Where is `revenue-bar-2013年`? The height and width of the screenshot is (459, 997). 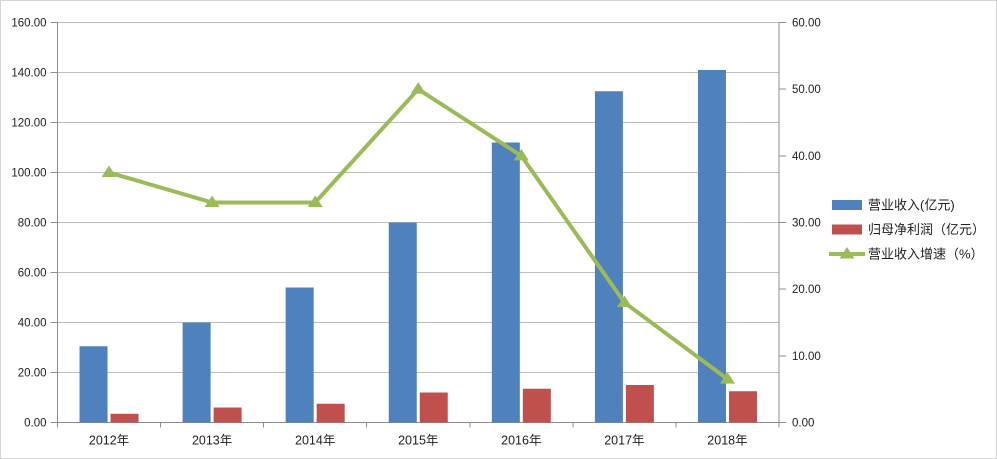
revenue-bar-2013年 is located at coordinates (196, 372).